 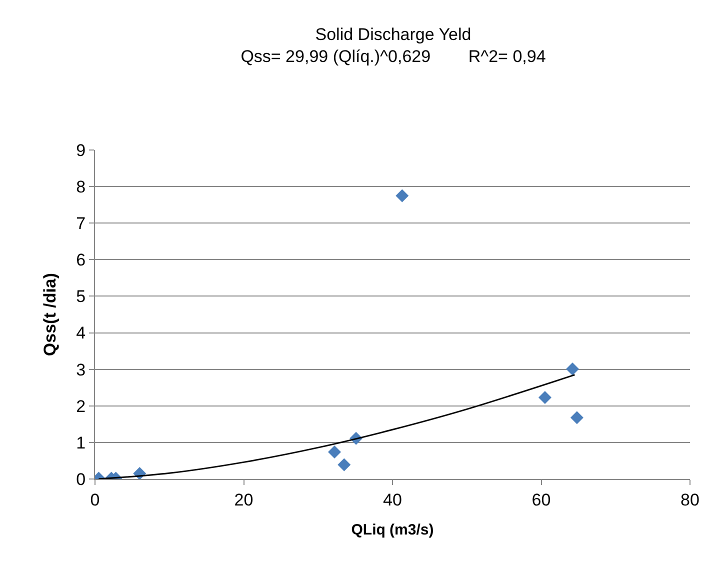 I want to click on y-tick-label: 4, so click(x=81, y=333).